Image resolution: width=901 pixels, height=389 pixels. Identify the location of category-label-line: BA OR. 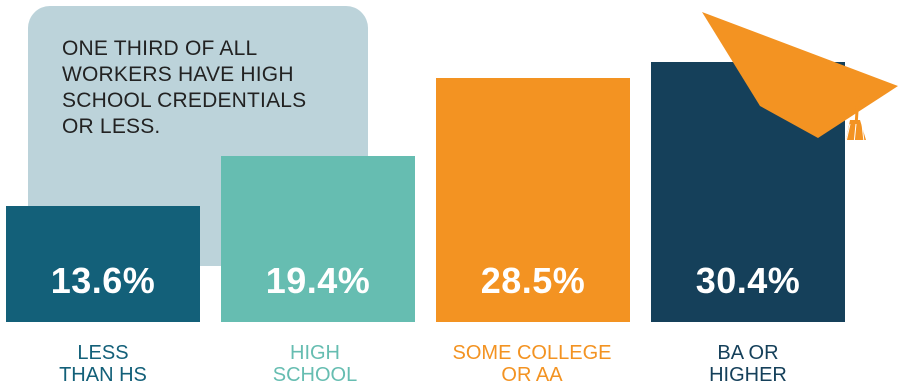
(748, 353).